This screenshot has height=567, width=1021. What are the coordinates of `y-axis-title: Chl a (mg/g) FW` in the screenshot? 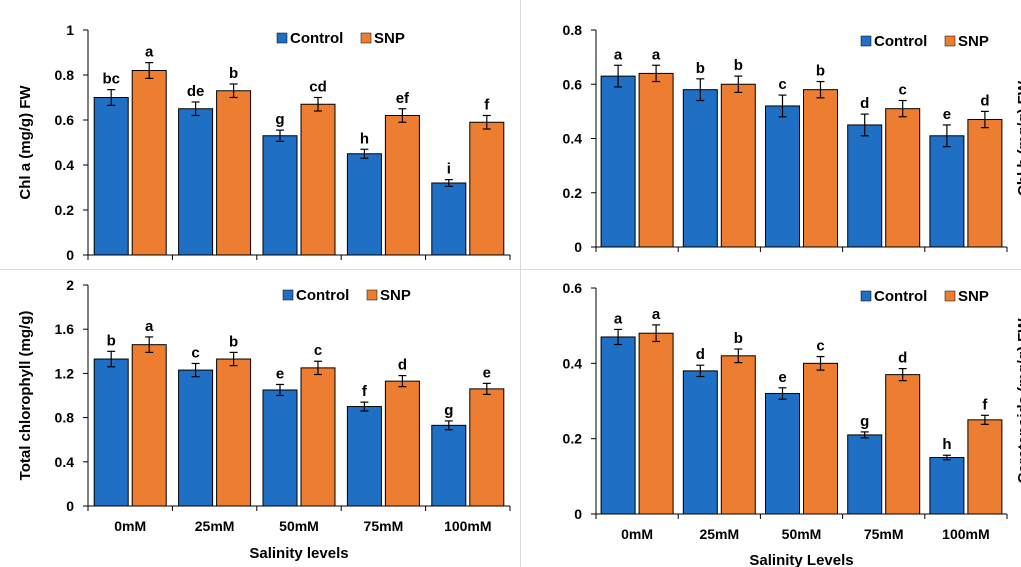 It's located at (25, 142).